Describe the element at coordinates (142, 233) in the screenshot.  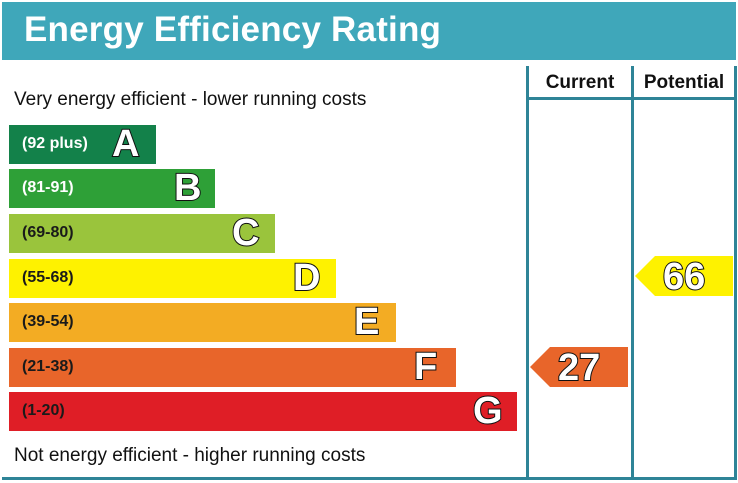
I see `band-c: (69-80) C` at that location.